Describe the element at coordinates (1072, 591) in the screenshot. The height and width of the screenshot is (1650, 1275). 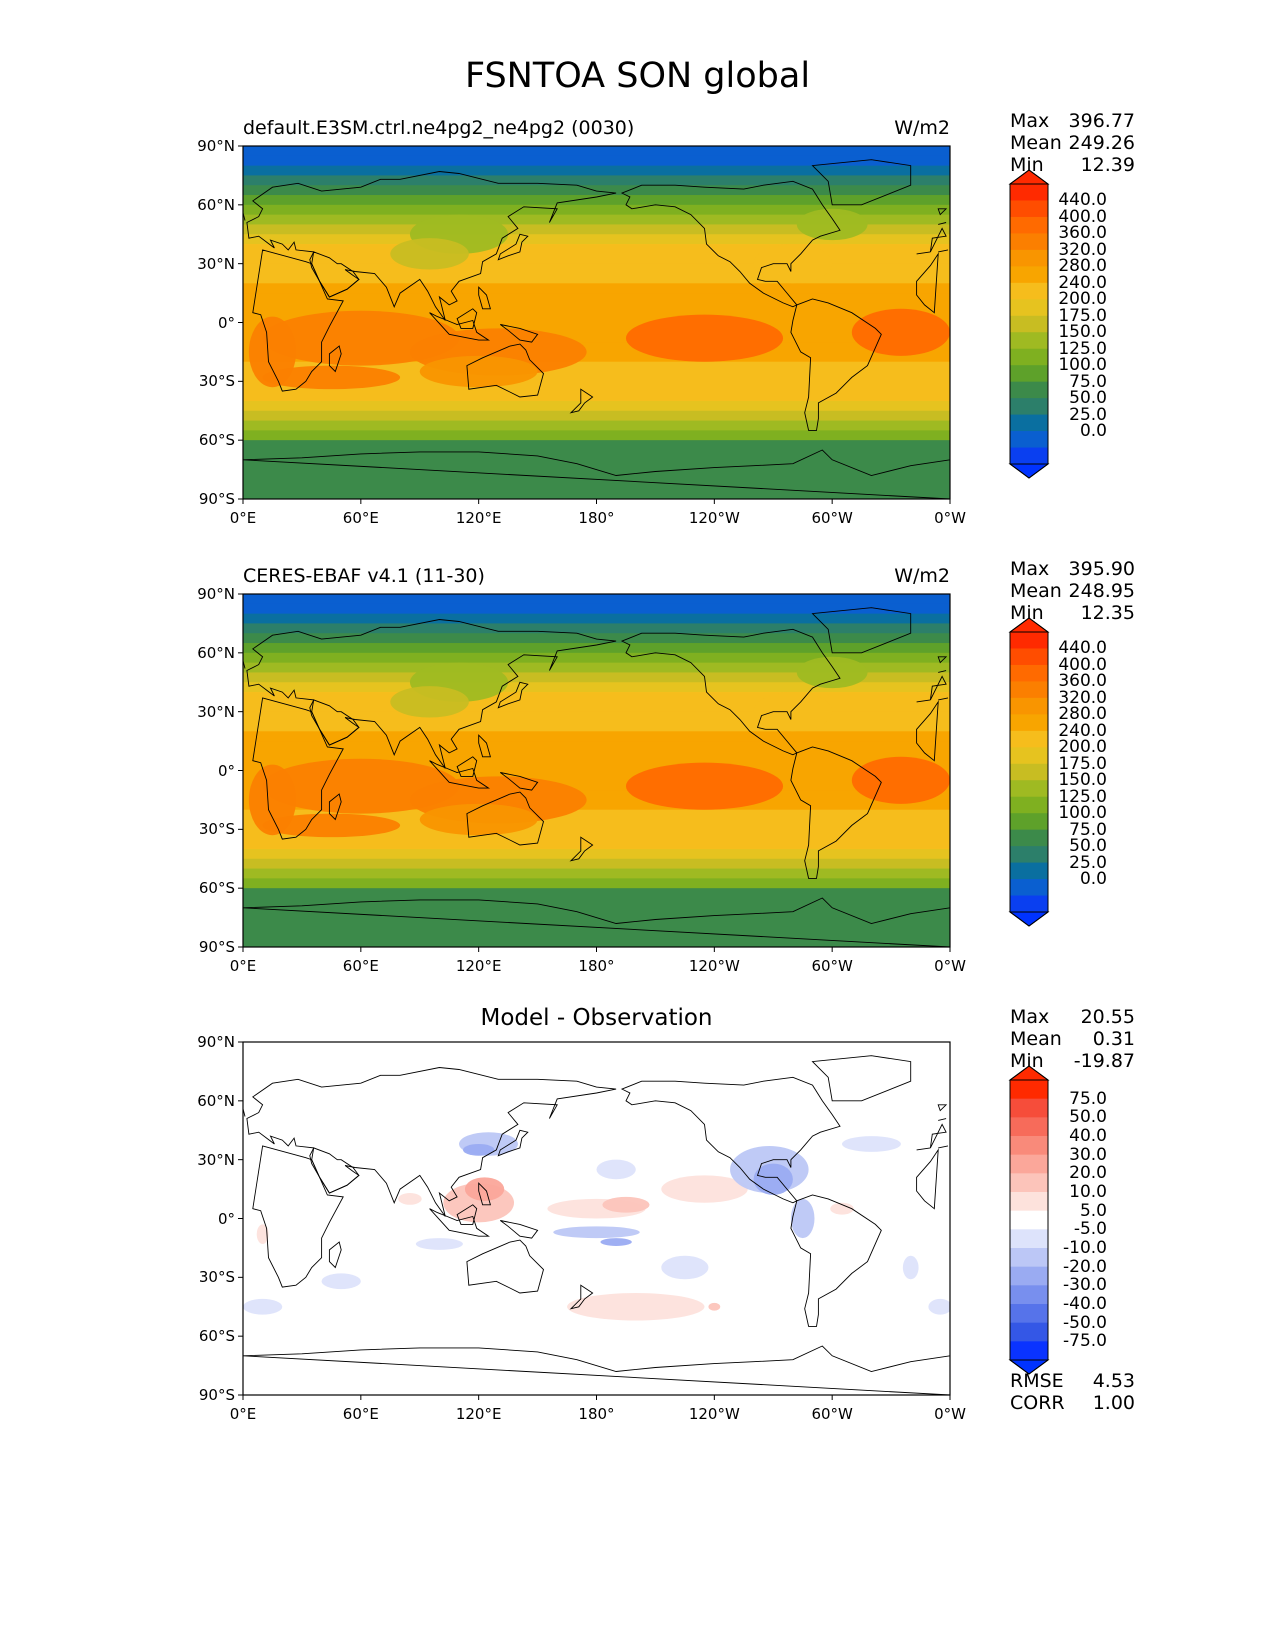
I see `stats-block: Max 395.90 Mean 248.95 Min 12.35` at that location.